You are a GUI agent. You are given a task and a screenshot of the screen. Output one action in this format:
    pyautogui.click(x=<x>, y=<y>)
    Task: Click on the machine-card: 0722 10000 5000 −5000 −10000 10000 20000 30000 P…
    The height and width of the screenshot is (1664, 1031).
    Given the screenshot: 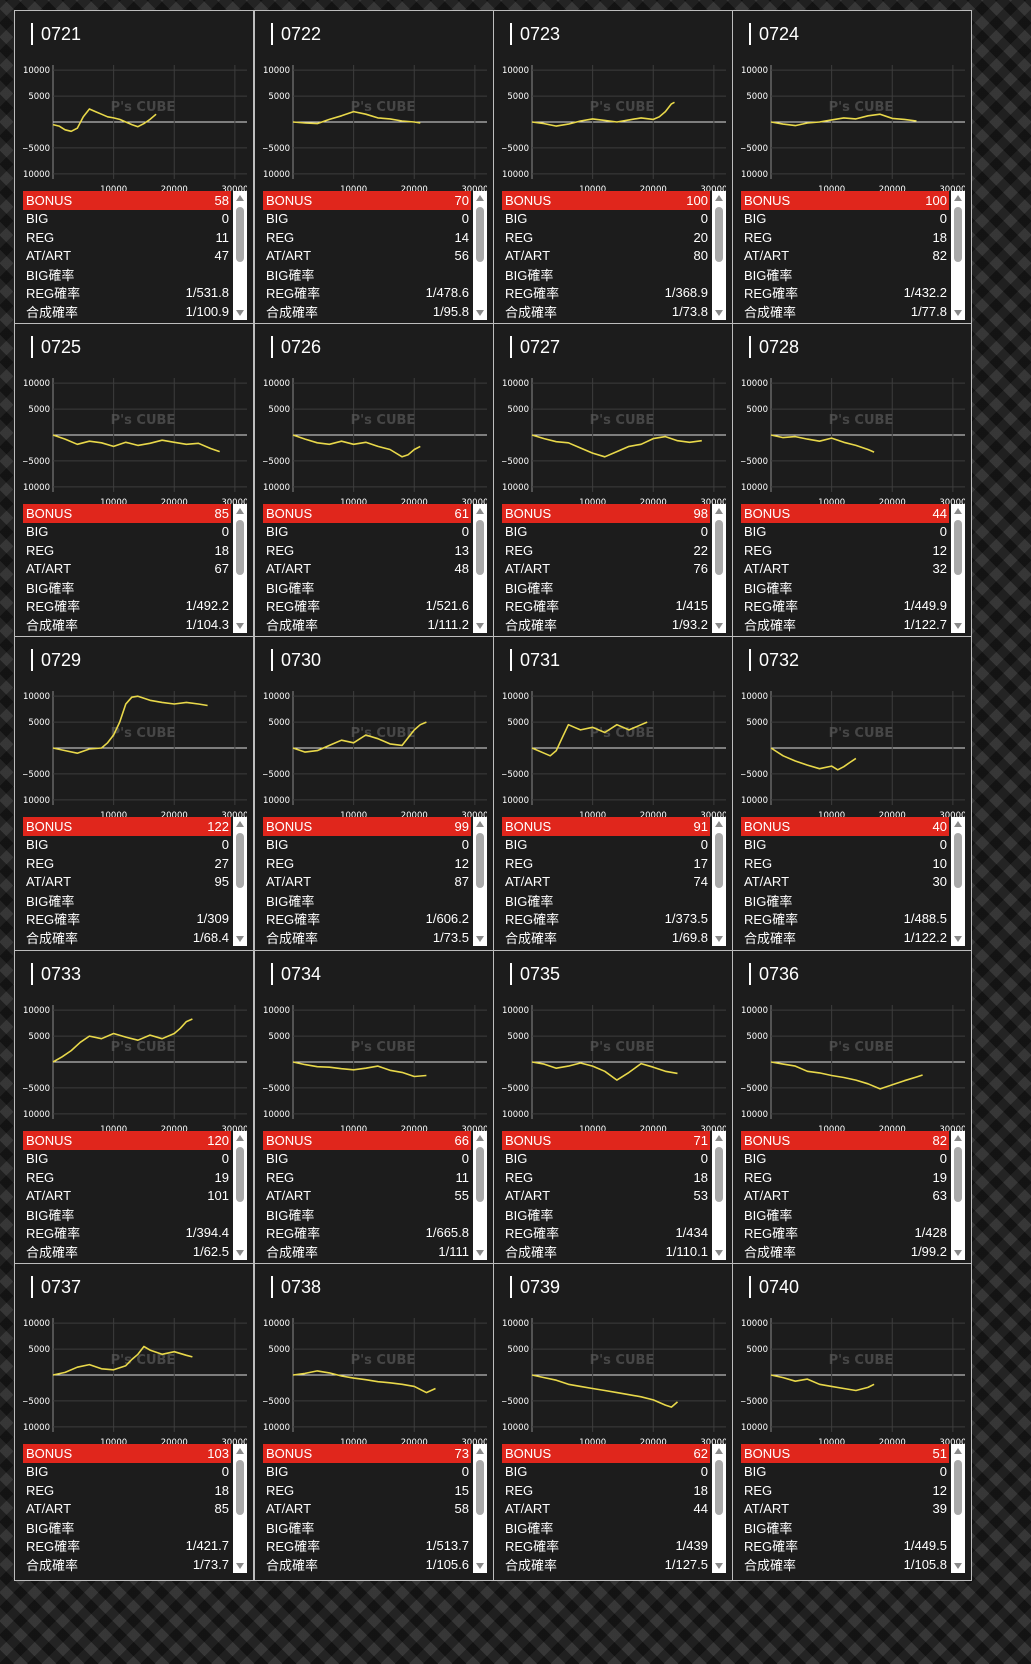 What is the action you would take?
    pyautogui.click(x=374, y=169)
    